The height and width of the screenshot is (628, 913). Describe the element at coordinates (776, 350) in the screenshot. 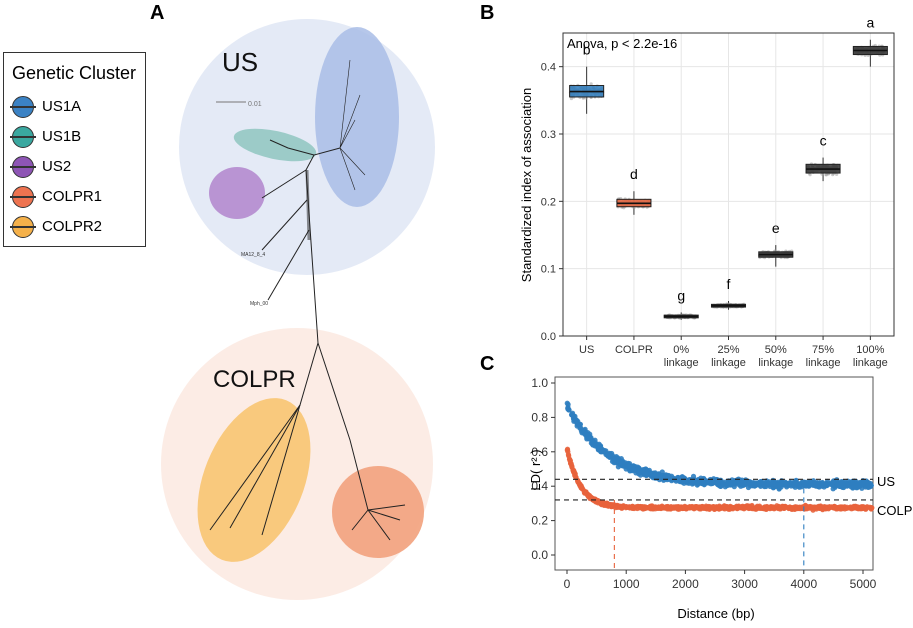

I see `boxplot-xtick-label-line: 50%` at that location.